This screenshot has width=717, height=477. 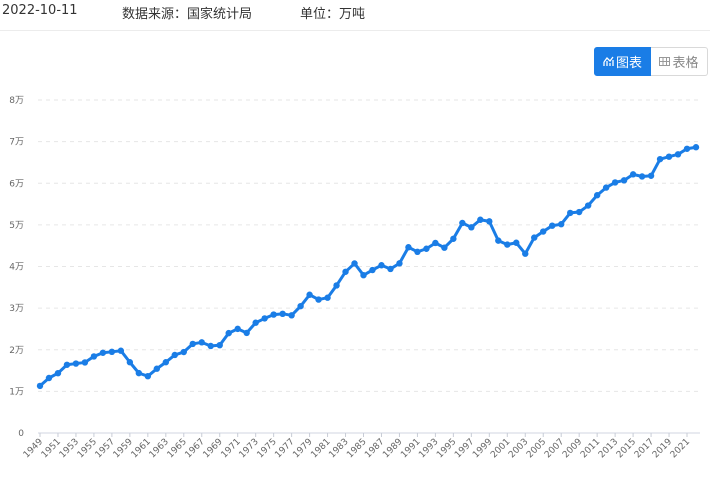 I want to click on x-tick-label: 2005, so click(x=536, y=448).